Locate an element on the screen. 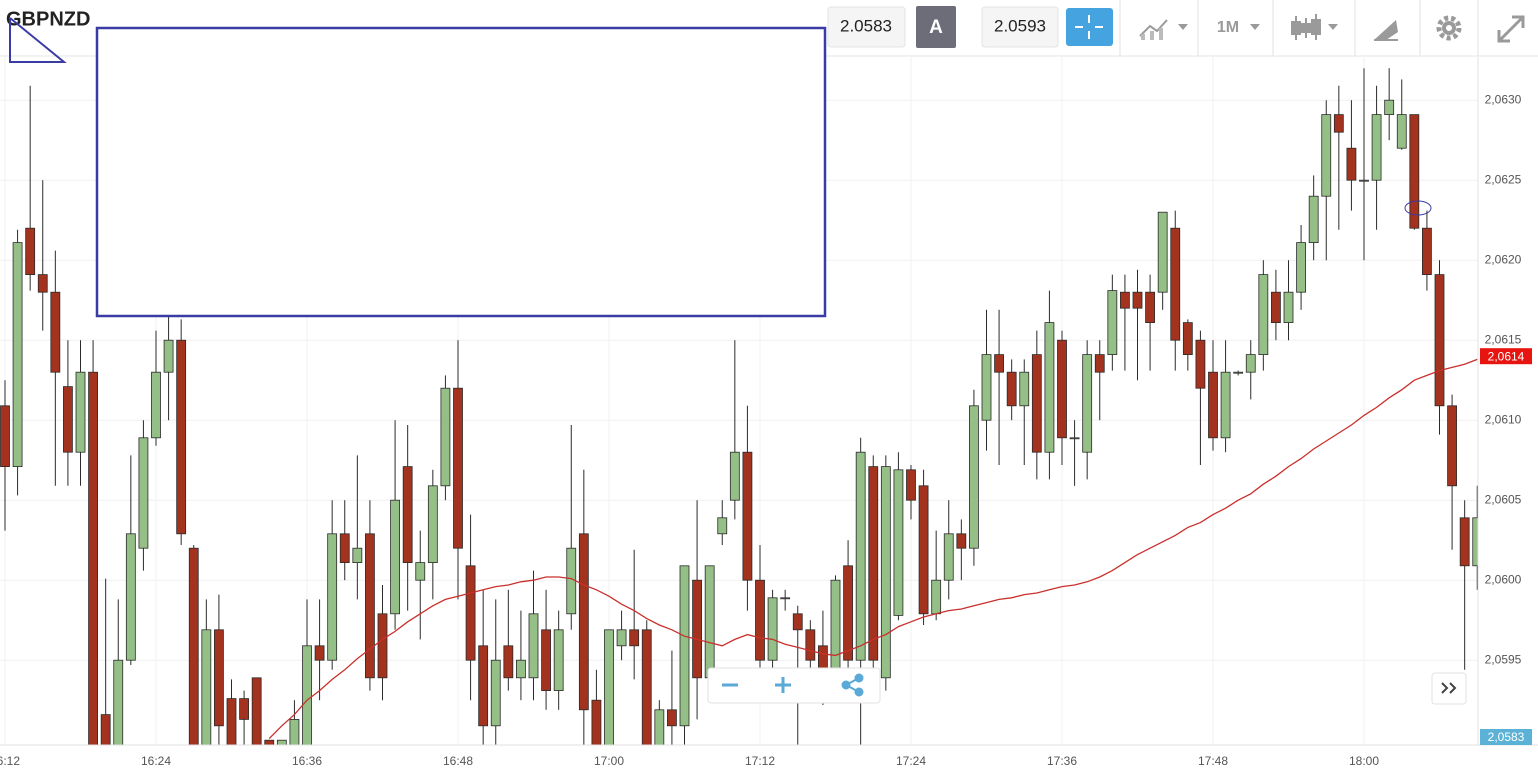 This screenshot has height=780, width=1538. crosshair-icon is located at coordinates (1089, 27).